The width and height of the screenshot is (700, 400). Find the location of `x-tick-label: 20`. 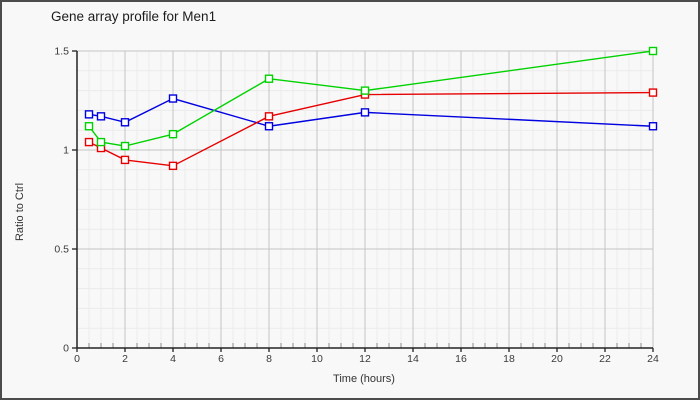

x-tick-label: 20 is located at coordinates (557, 359).